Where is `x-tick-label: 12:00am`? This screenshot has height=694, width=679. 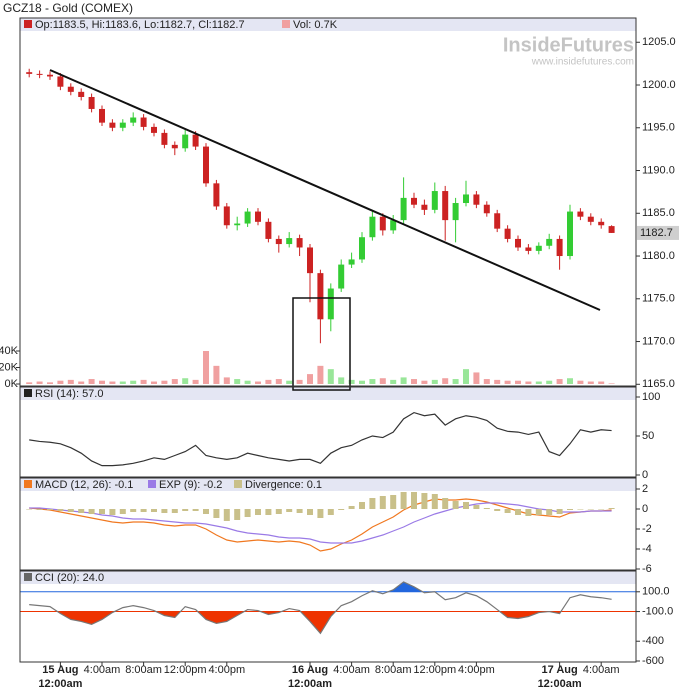 x-tick-label: 12:00am is located at coordinates (60, 683).